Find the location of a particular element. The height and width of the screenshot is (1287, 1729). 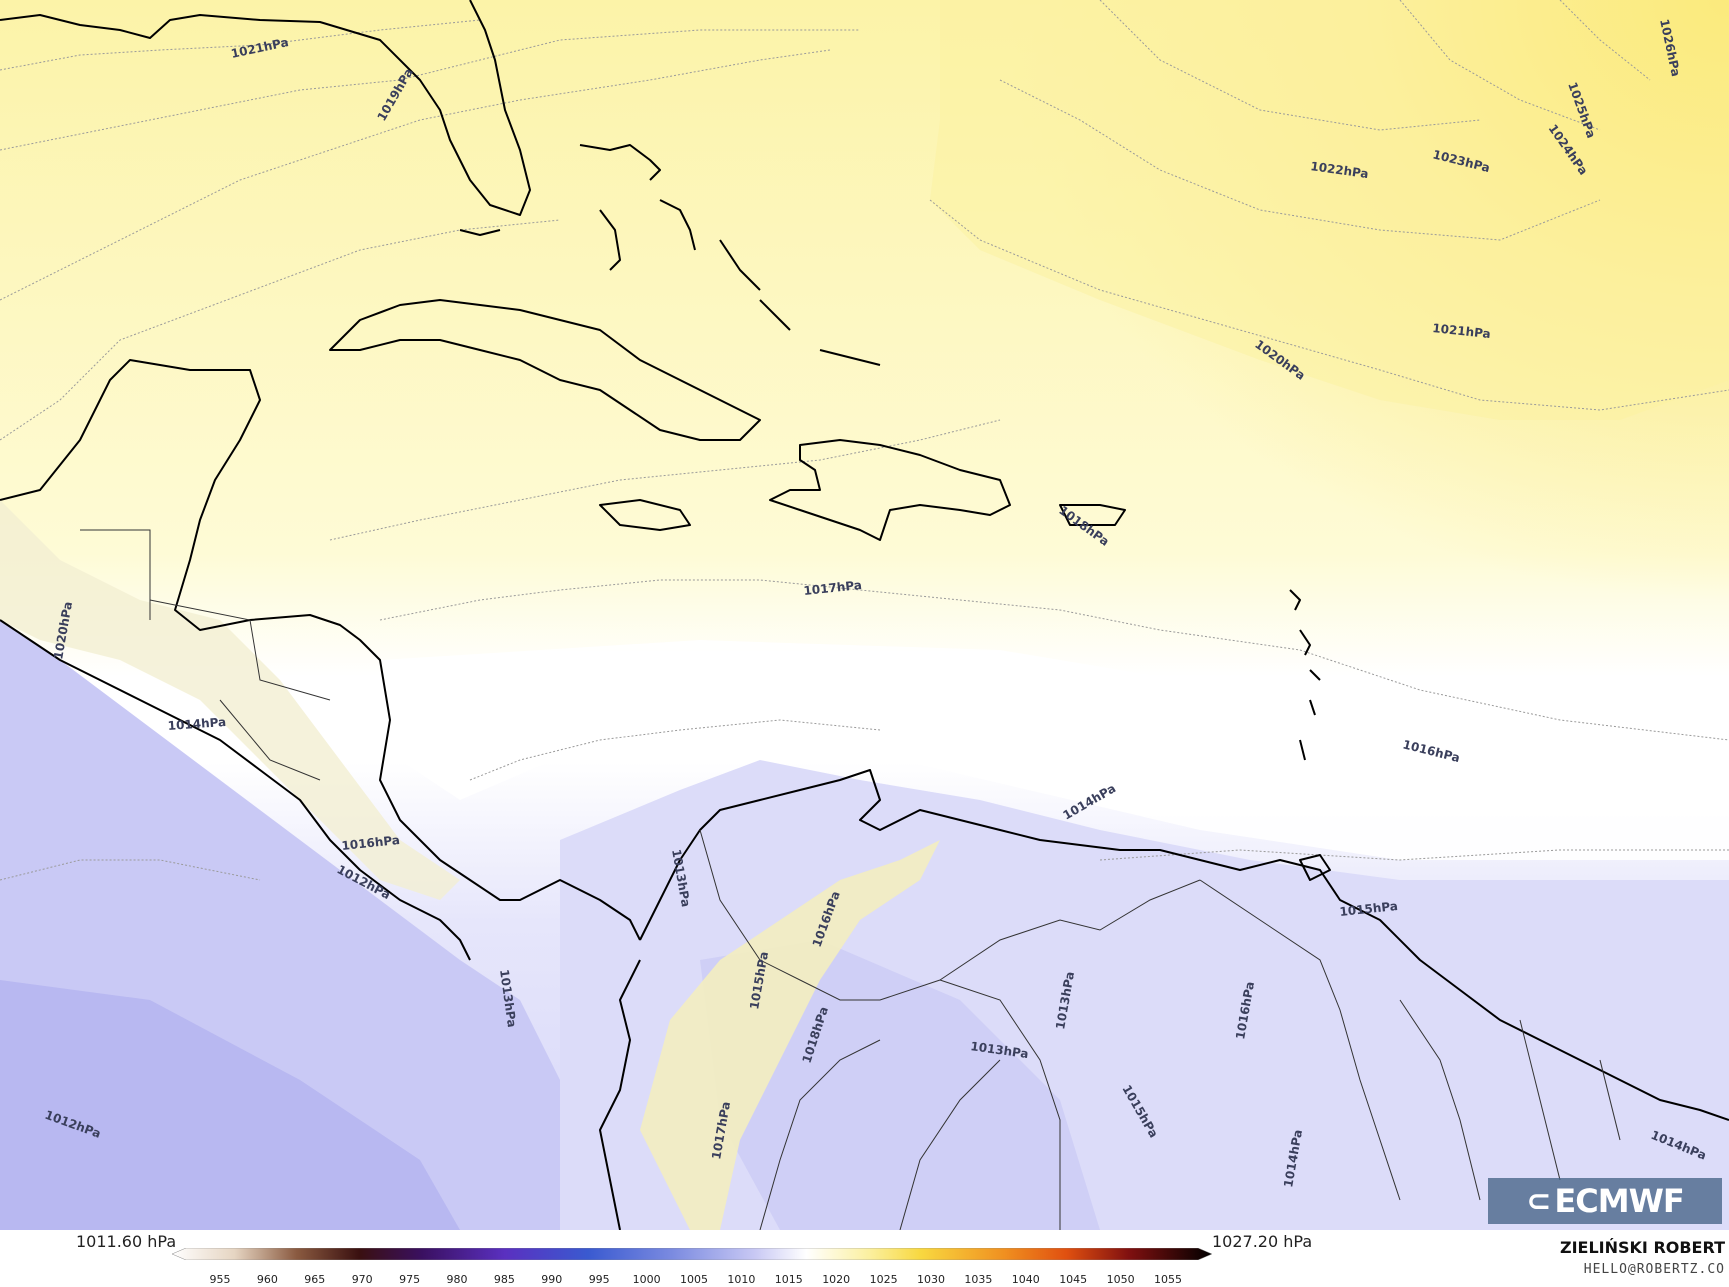

author-email: HELLO@ROBERTZ.CO is located at coordinates (1654, 1269).